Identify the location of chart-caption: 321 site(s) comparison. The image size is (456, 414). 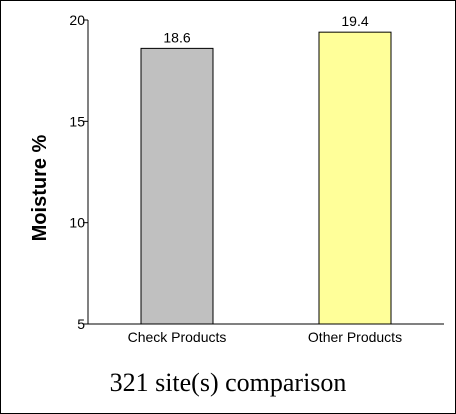
(228, 382).